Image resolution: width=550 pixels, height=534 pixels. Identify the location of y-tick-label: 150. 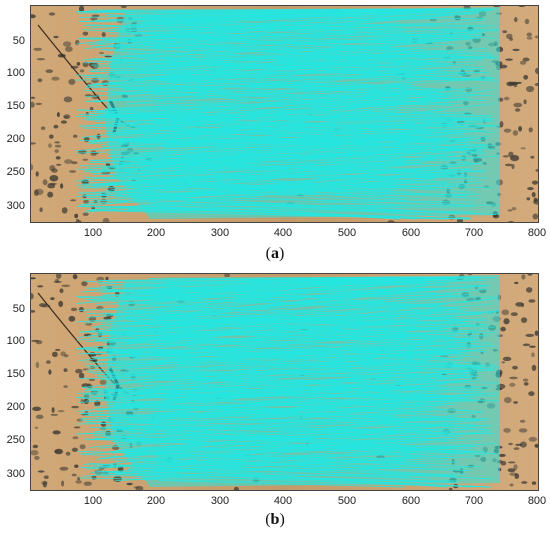
(15, 106).